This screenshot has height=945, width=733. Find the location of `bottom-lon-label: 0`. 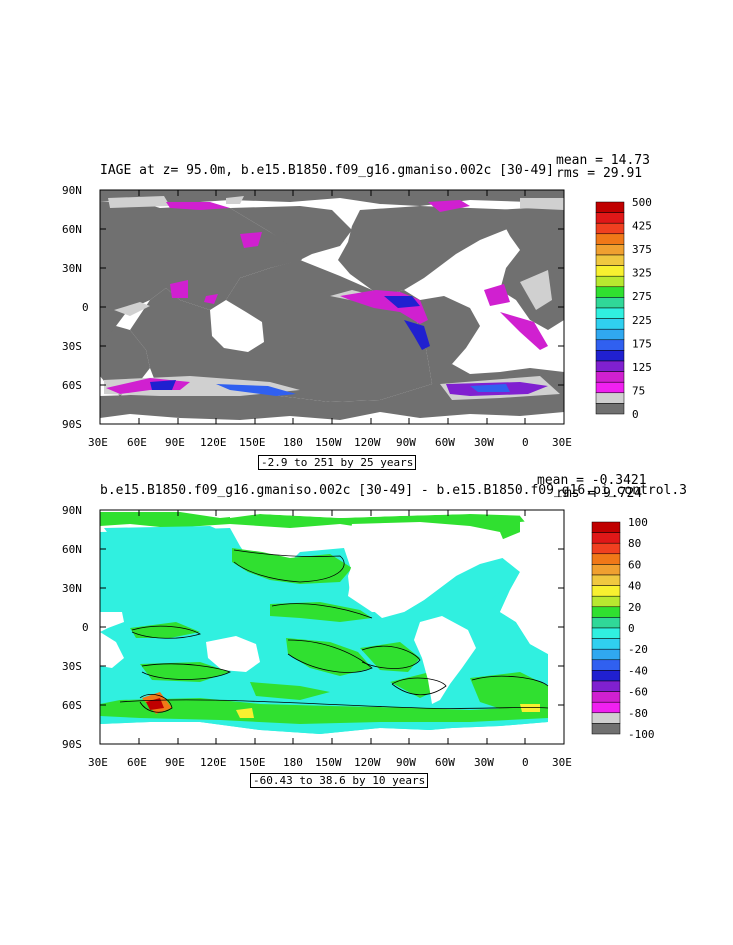

bottom-lon-label: 0 is located at coordinates (525, 762).